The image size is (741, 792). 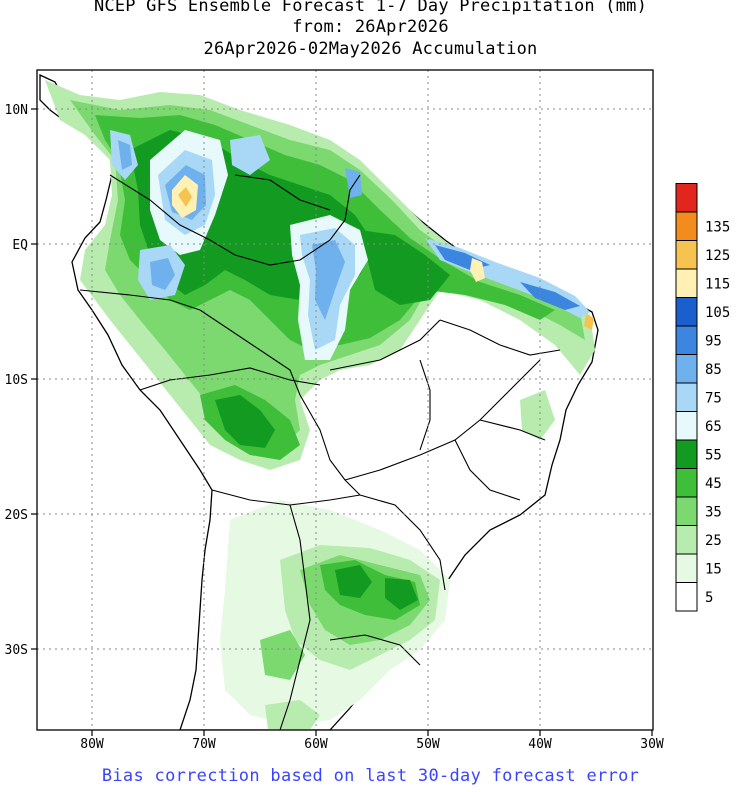 I want to click on title-line-3: 26Apr2026-02May2026 Accumulation, so click(x=370, y=49).